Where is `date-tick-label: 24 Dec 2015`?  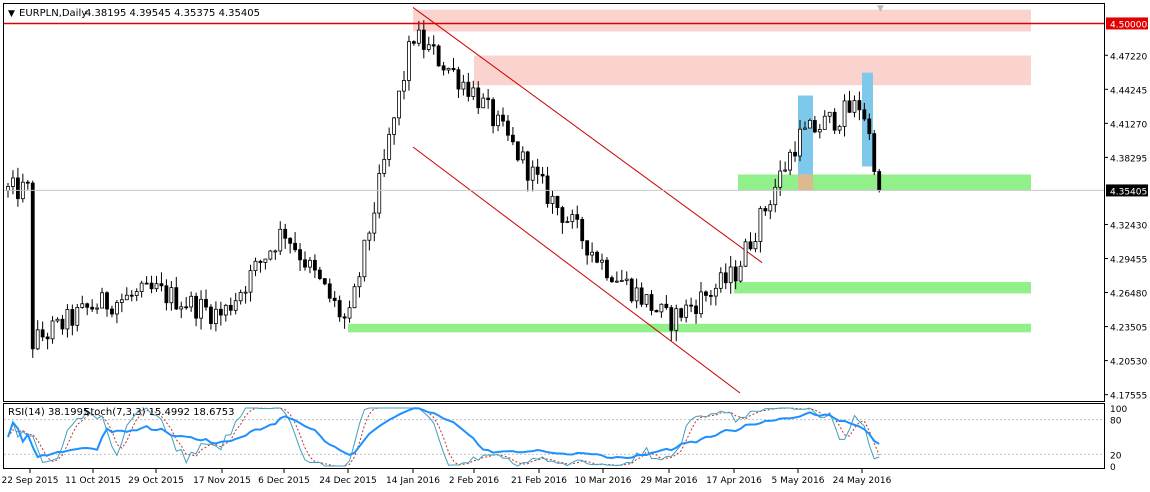
date-tick-label: 24 Dec 2015 is located at coordinates (348, 481).